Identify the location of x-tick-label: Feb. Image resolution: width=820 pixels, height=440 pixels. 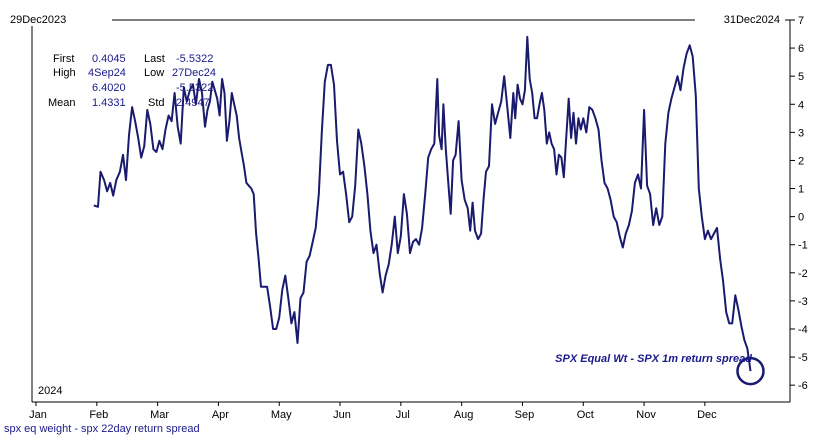
(98, 415).